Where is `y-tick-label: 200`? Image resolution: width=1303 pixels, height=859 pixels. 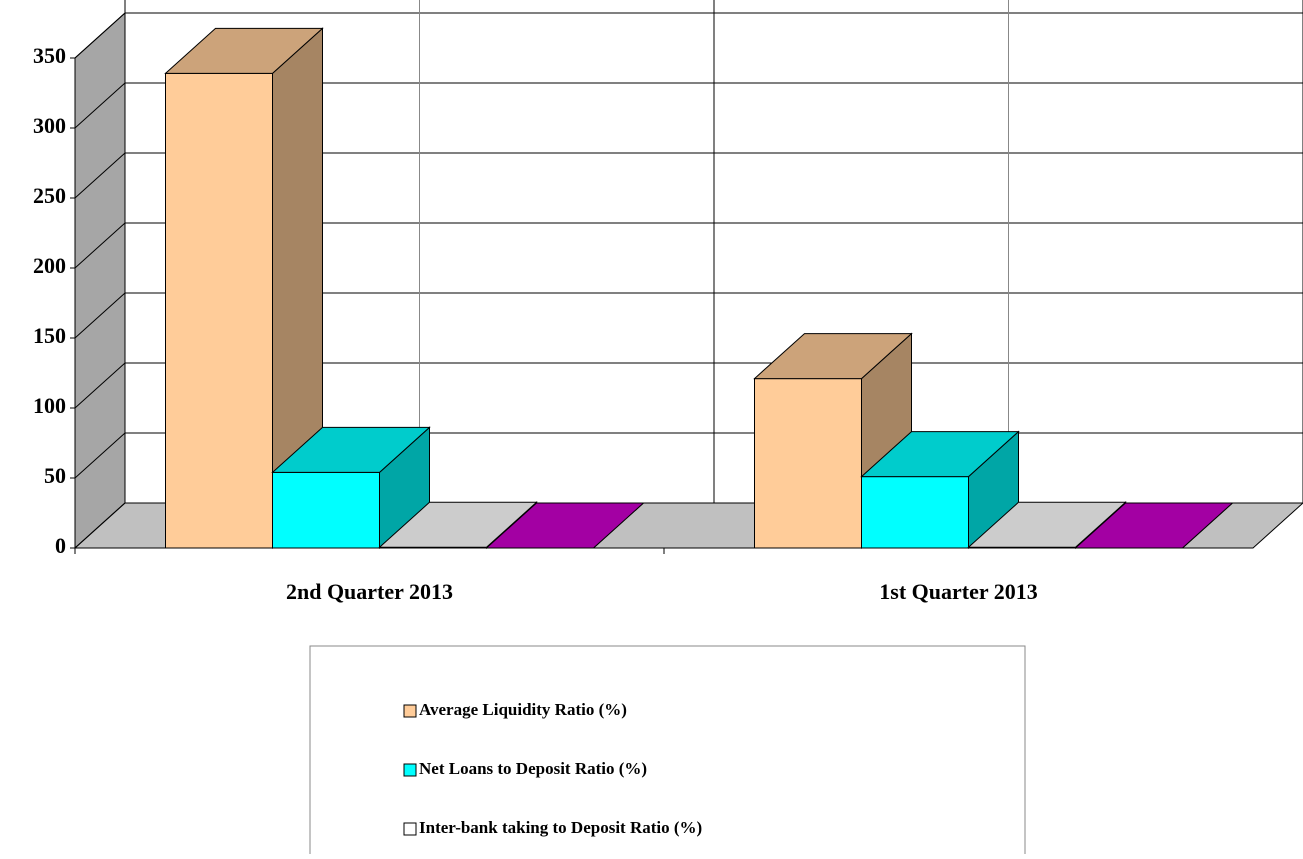 y-tick-label: 200 is located at coordinates (49, 265).